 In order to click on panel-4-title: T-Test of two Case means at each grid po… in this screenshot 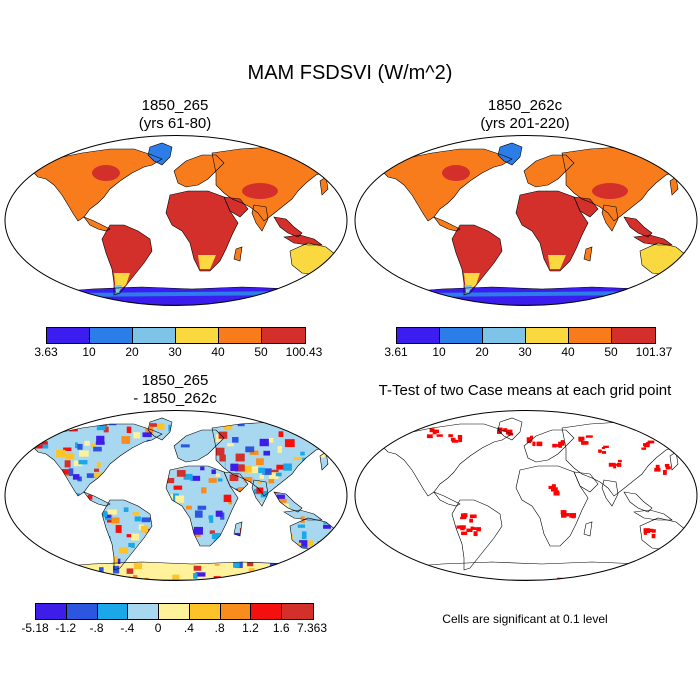, I will do `click(525, 391)`.